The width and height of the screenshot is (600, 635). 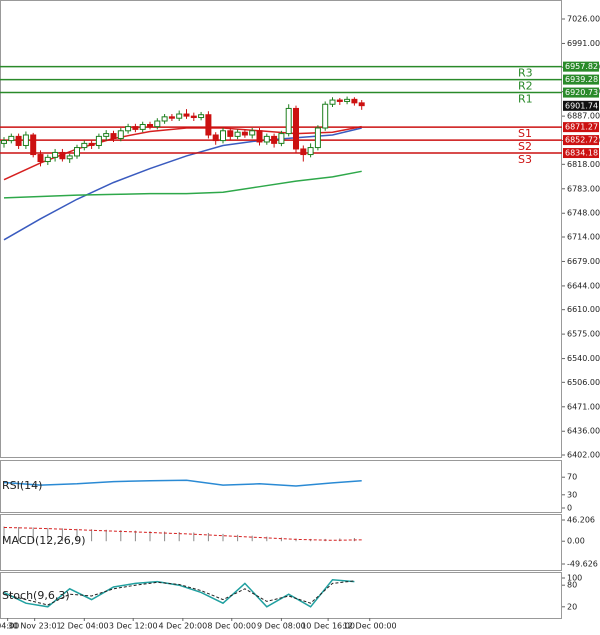 I want to click on y-tick-label: 6748.00, so click(x=583, y=213).